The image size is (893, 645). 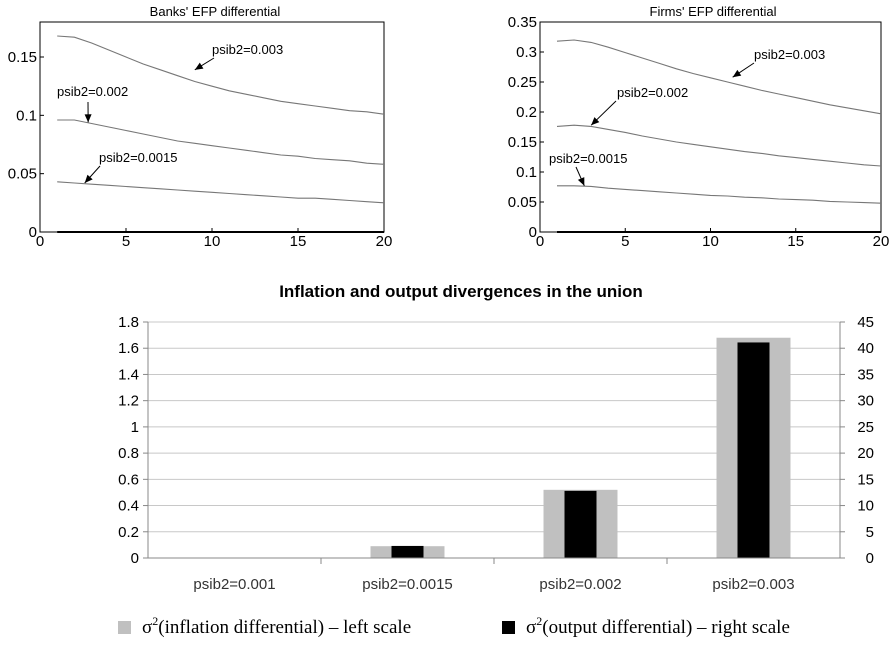 What do you see at coordinates (22, 57) in the screenshot?
I see `banks-ytick-label: 0.15` at bounding box center [22, 57].